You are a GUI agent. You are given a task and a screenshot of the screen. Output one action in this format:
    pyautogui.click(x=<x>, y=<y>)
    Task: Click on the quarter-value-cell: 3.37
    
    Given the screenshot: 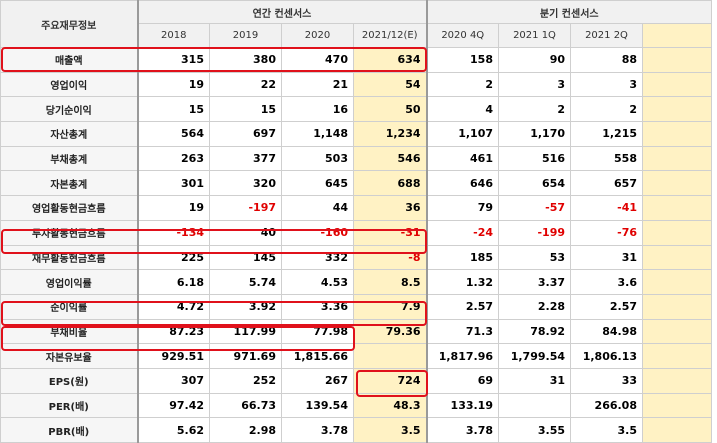 What is the action you would take?
    pyautogui.click(x=534, y=282)
    